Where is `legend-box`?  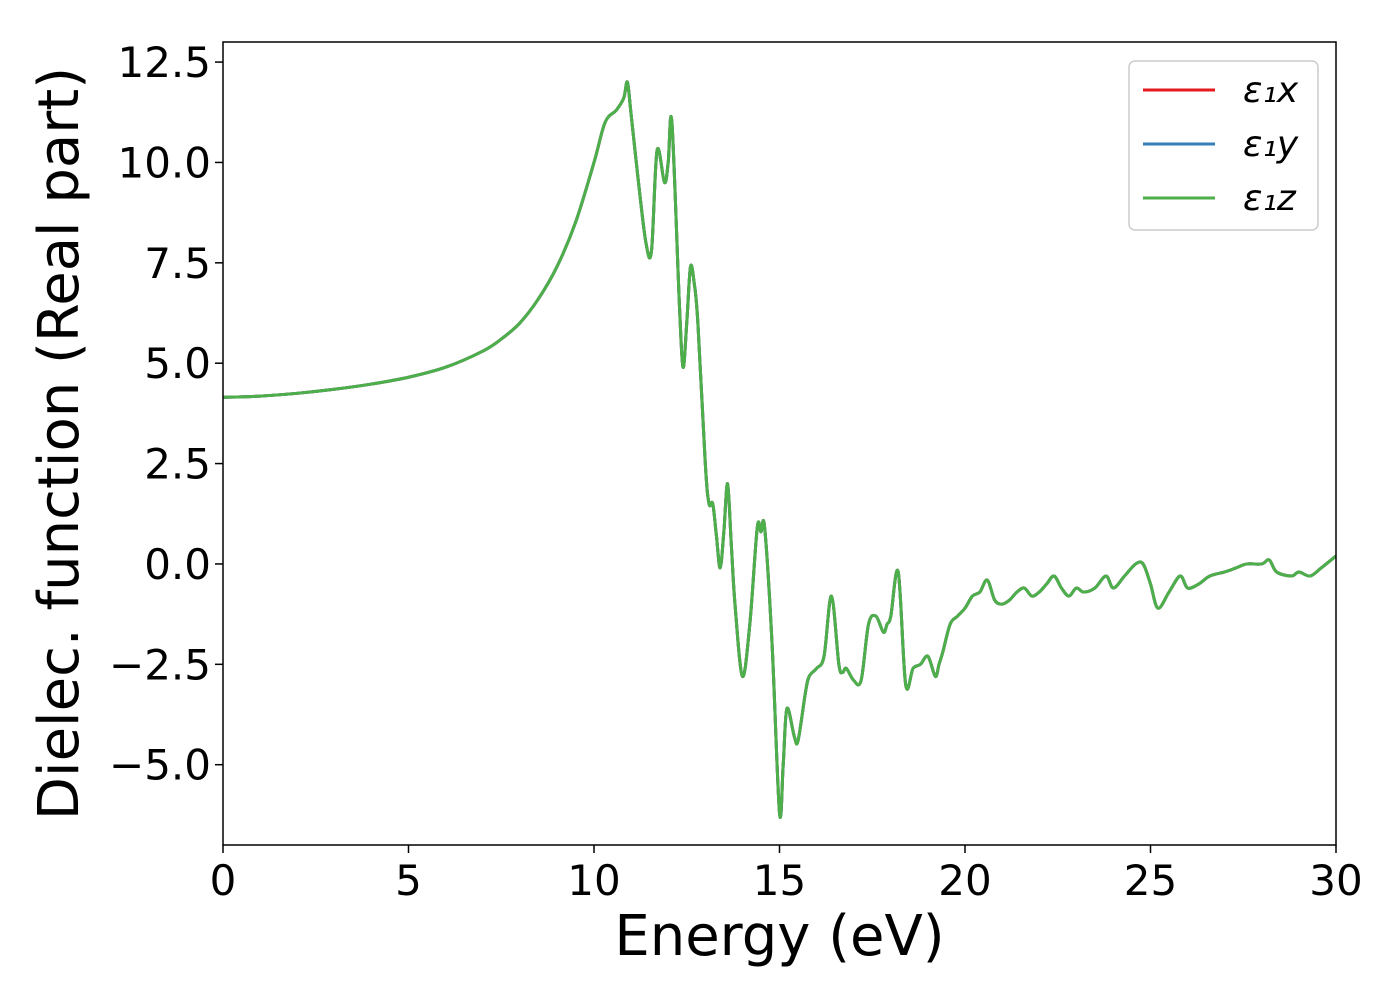
legend-box is located at coordinates (1223, 145).